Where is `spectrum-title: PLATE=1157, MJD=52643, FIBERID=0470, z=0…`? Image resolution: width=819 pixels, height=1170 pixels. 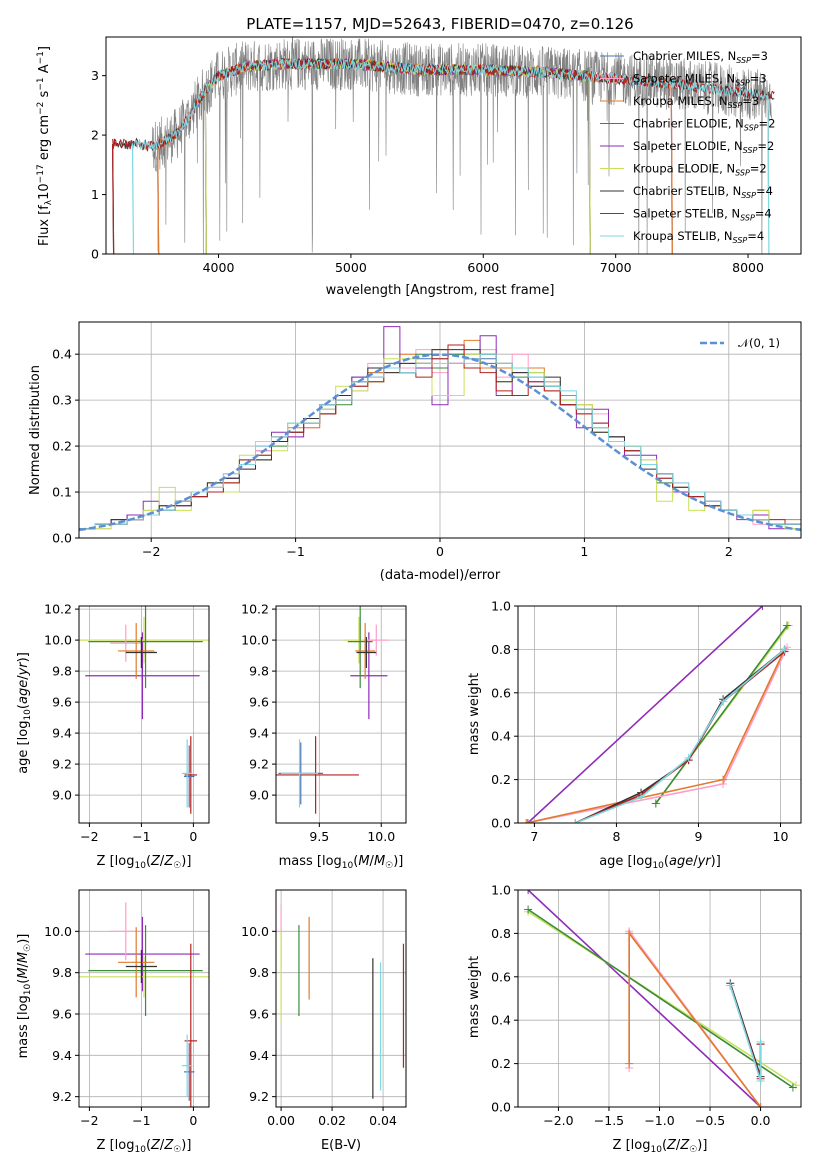
spectrum-title: PLATE=1157, MJD=52643, FIBERID=0470, z=0… is located at coordinates (439, 24).